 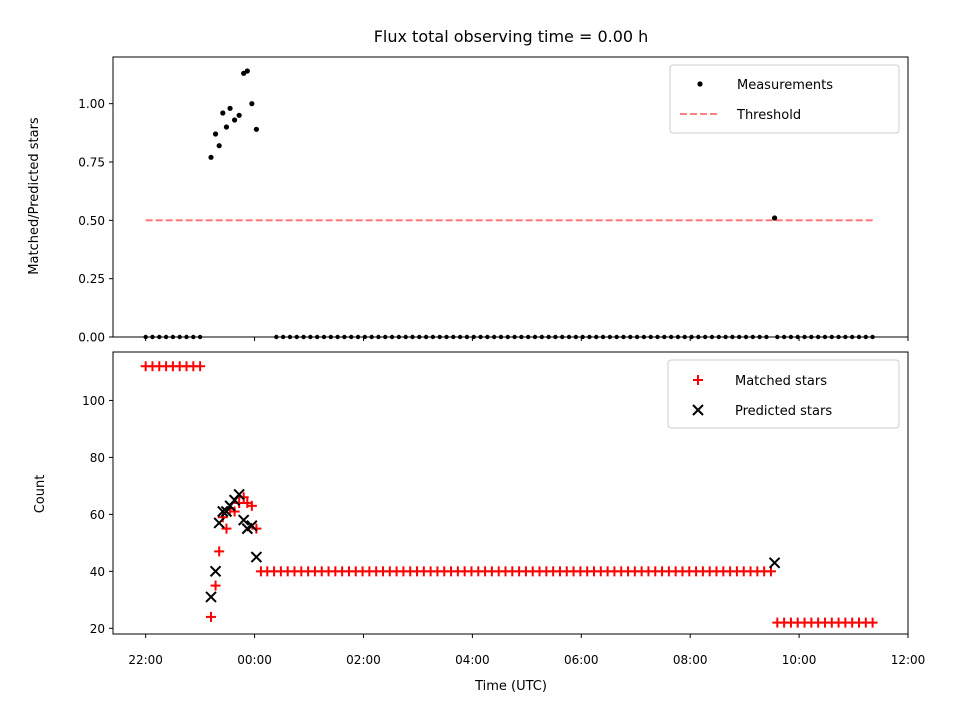 What do you see at coordinates (784, 99) in the screenshot?
I see `top-legend` at bounding box center [784, 99].